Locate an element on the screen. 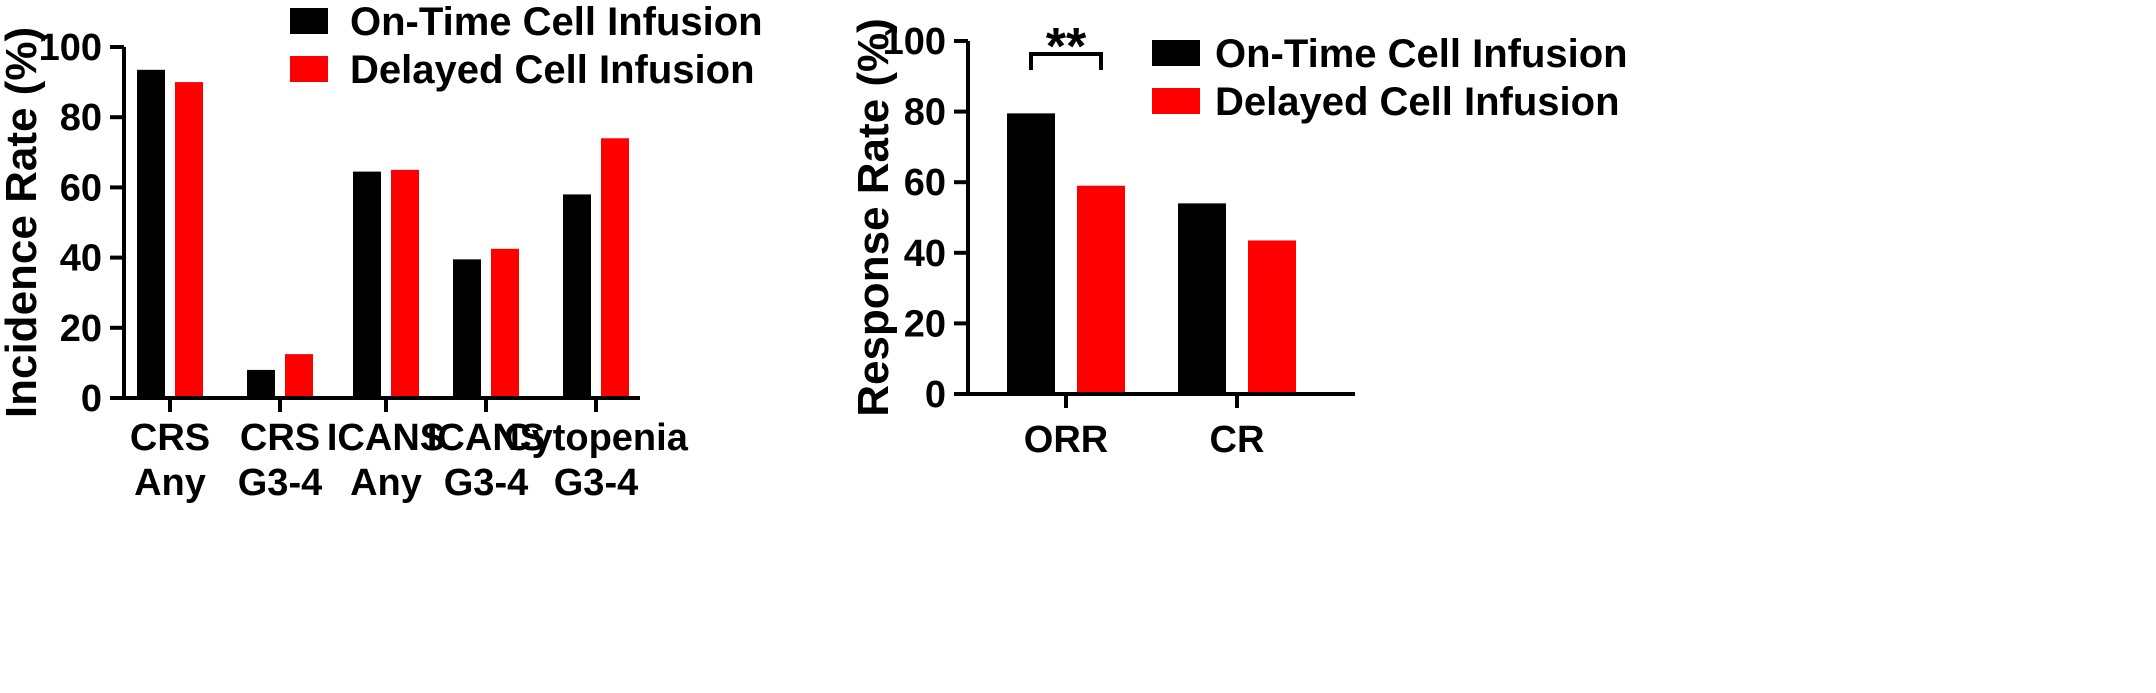  significance-label: ** is located at coordinates (1066, 47).